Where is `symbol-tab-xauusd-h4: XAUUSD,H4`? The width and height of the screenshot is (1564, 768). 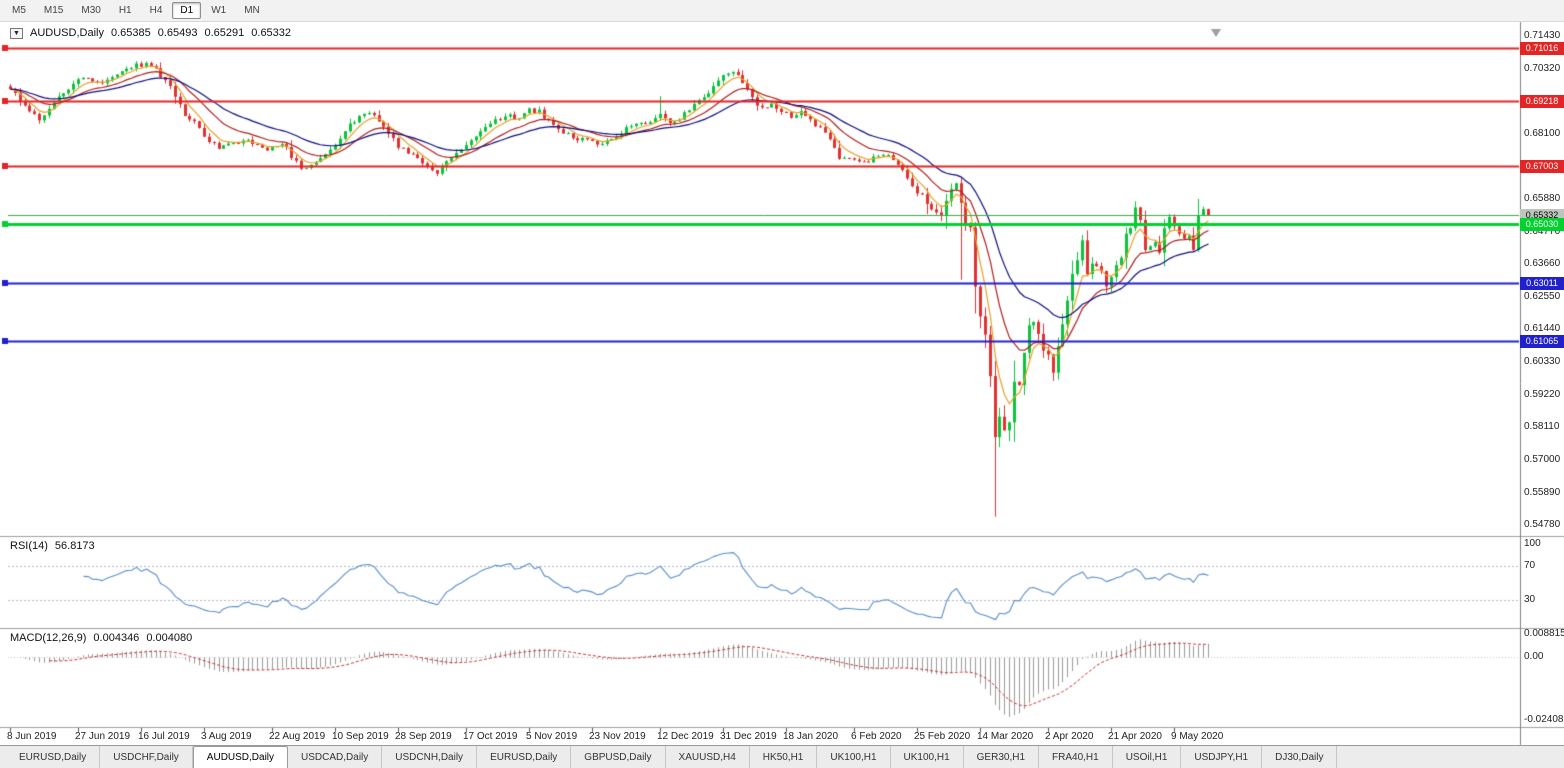 symbol-tab-xauusd-h4: XAUUSD,H4 is located at coordinates (707, 757).